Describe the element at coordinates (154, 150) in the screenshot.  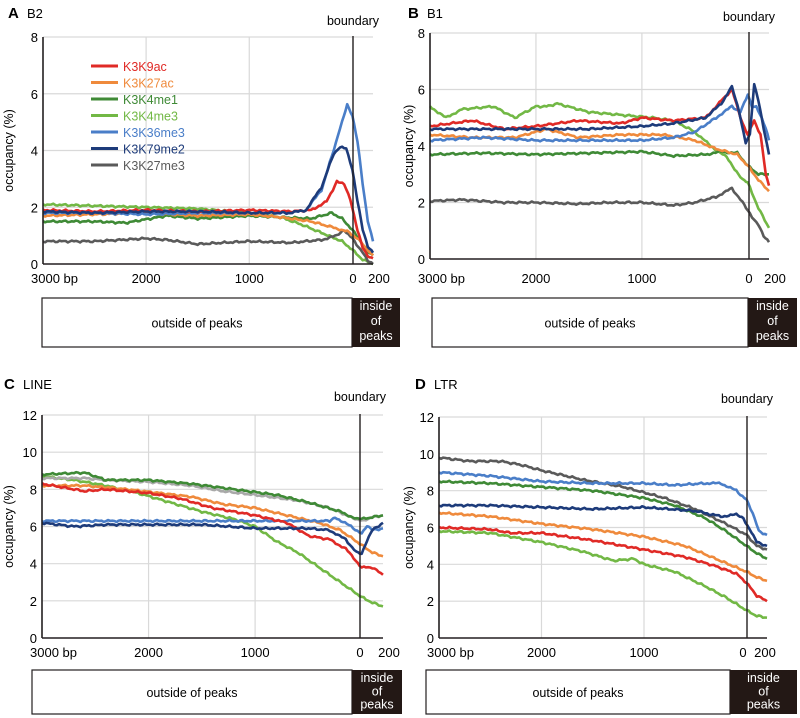
I see `legend-label-K3K79me2: K3K79me2` at that location.